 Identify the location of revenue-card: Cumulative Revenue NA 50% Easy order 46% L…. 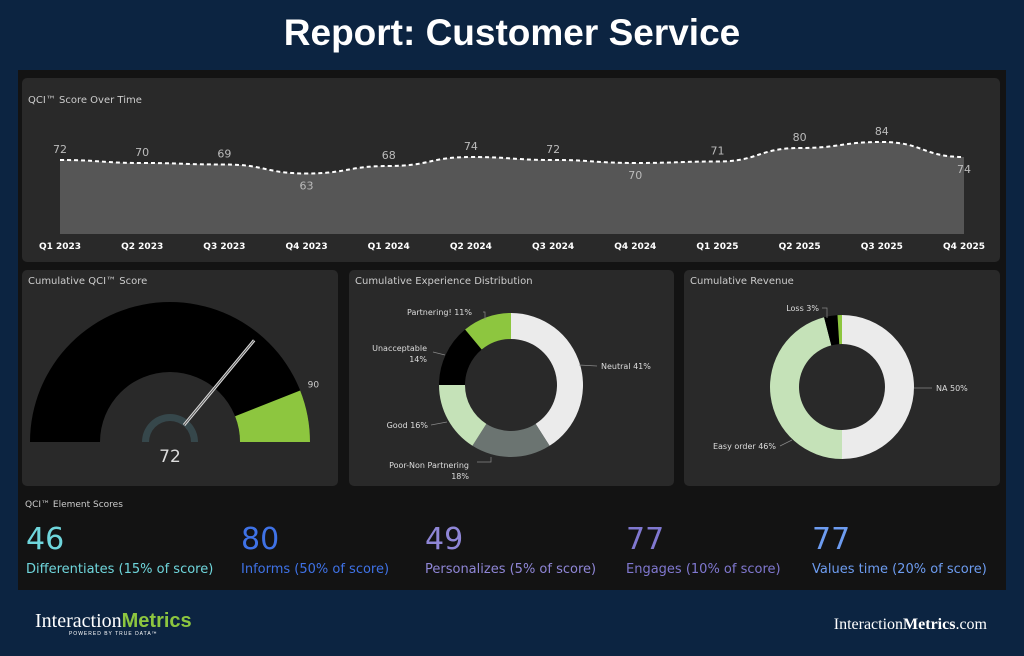
(842, 378).